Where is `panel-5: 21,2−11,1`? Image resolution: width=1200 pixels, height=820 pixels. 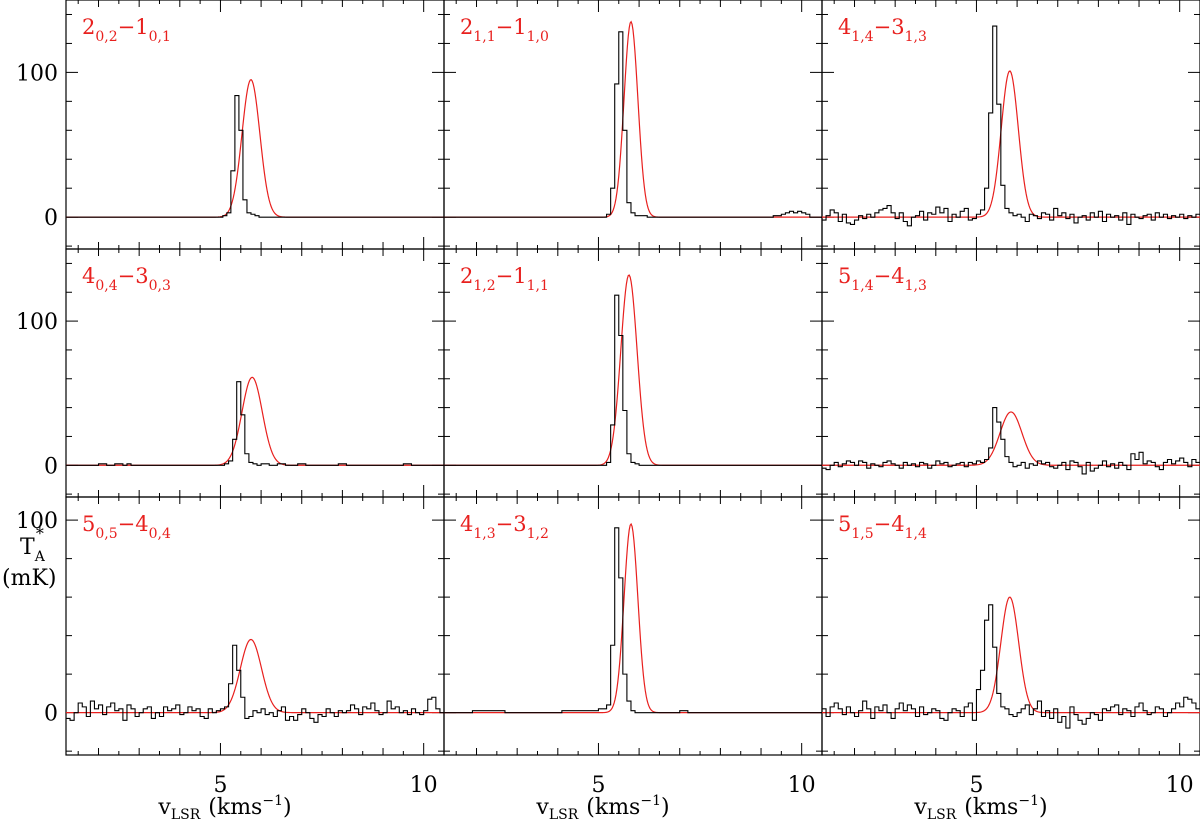 panel-5: 21,2−11,1 is located at coordinates (633, 373).